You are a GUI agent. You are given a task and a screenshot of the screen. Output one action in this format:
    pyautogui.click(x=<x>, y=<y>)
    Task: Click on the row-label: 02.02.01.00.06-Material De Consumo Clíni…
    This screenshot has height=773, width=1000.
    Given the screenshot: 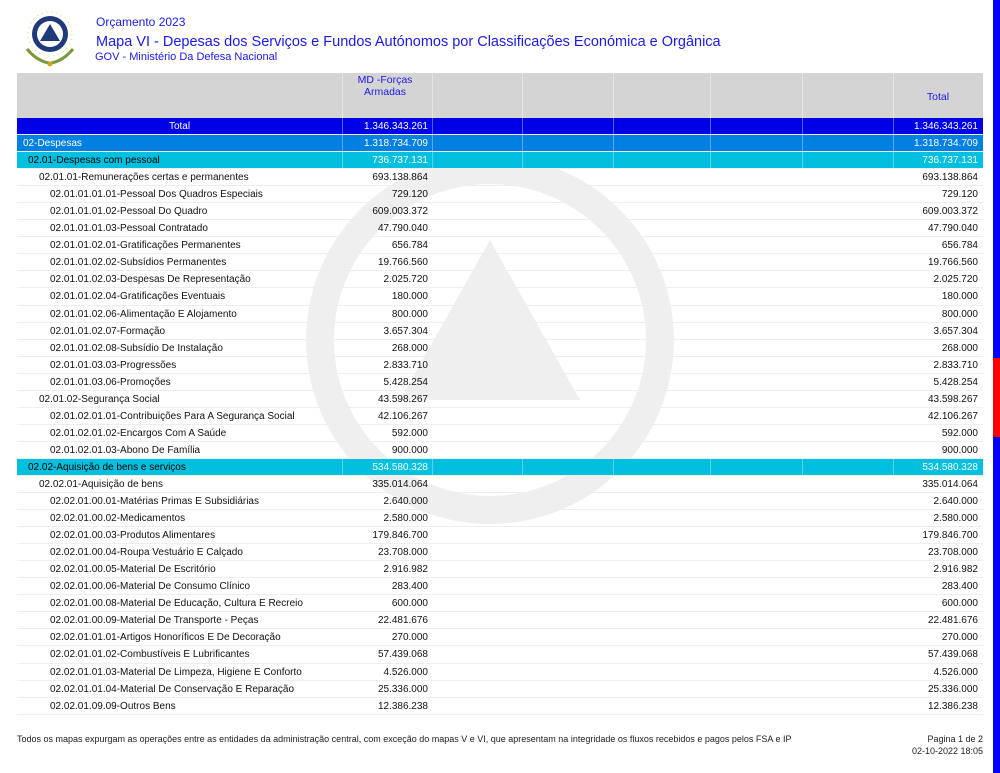 What is the action you would take?
    pyautogui.click(x=150, y=587)
    